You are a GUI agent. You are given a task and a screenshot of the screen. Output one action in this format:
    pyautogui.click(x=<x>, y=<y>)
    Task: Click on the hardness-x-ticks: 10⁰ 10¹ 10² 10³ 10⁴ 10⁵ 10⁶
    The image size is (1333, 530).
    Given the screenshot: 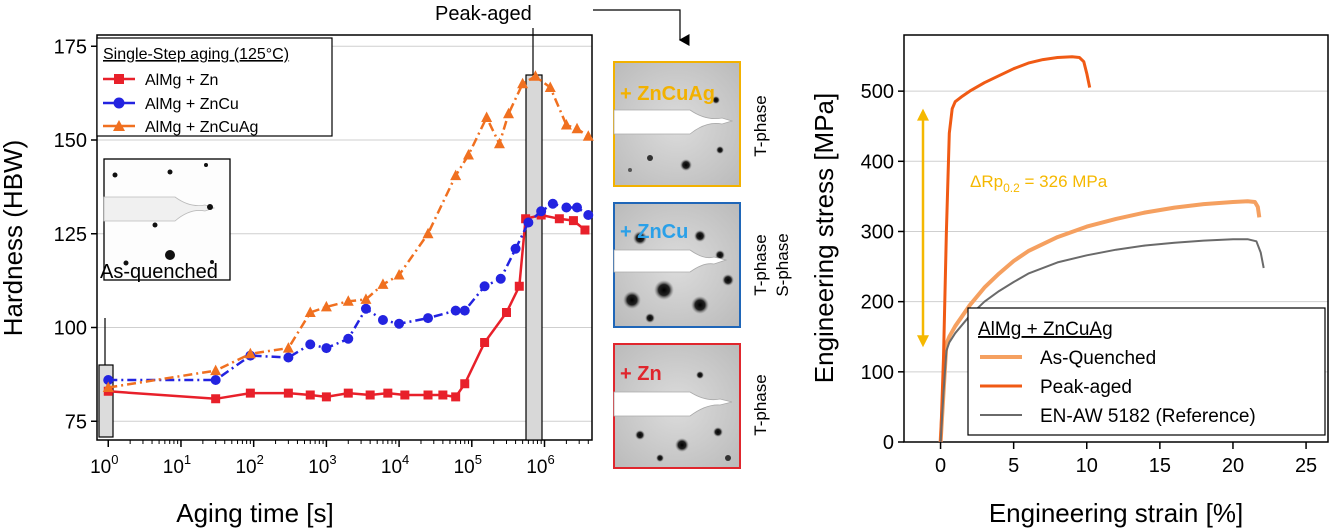 What is the action you would take?
    pyautogui.click(x=339, y=459)
    